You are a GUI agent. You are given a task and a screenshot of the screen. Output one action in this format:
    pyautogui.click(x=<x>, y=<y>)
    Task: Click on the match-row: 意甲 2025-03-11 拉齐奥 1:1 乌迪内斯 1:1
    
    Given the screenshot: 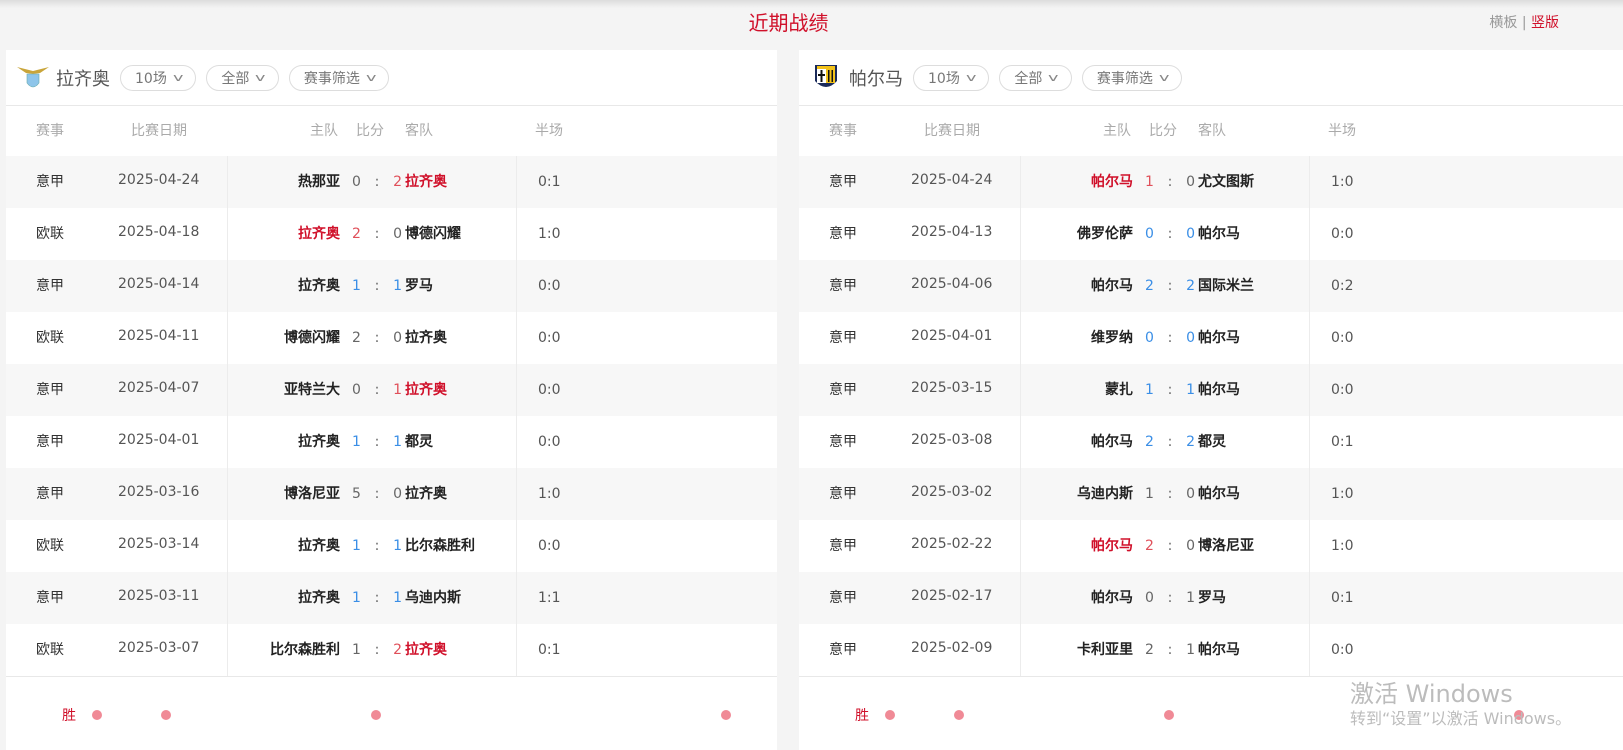 What is the action you would take?
    pyautogui.click(x=391, y=598)
    